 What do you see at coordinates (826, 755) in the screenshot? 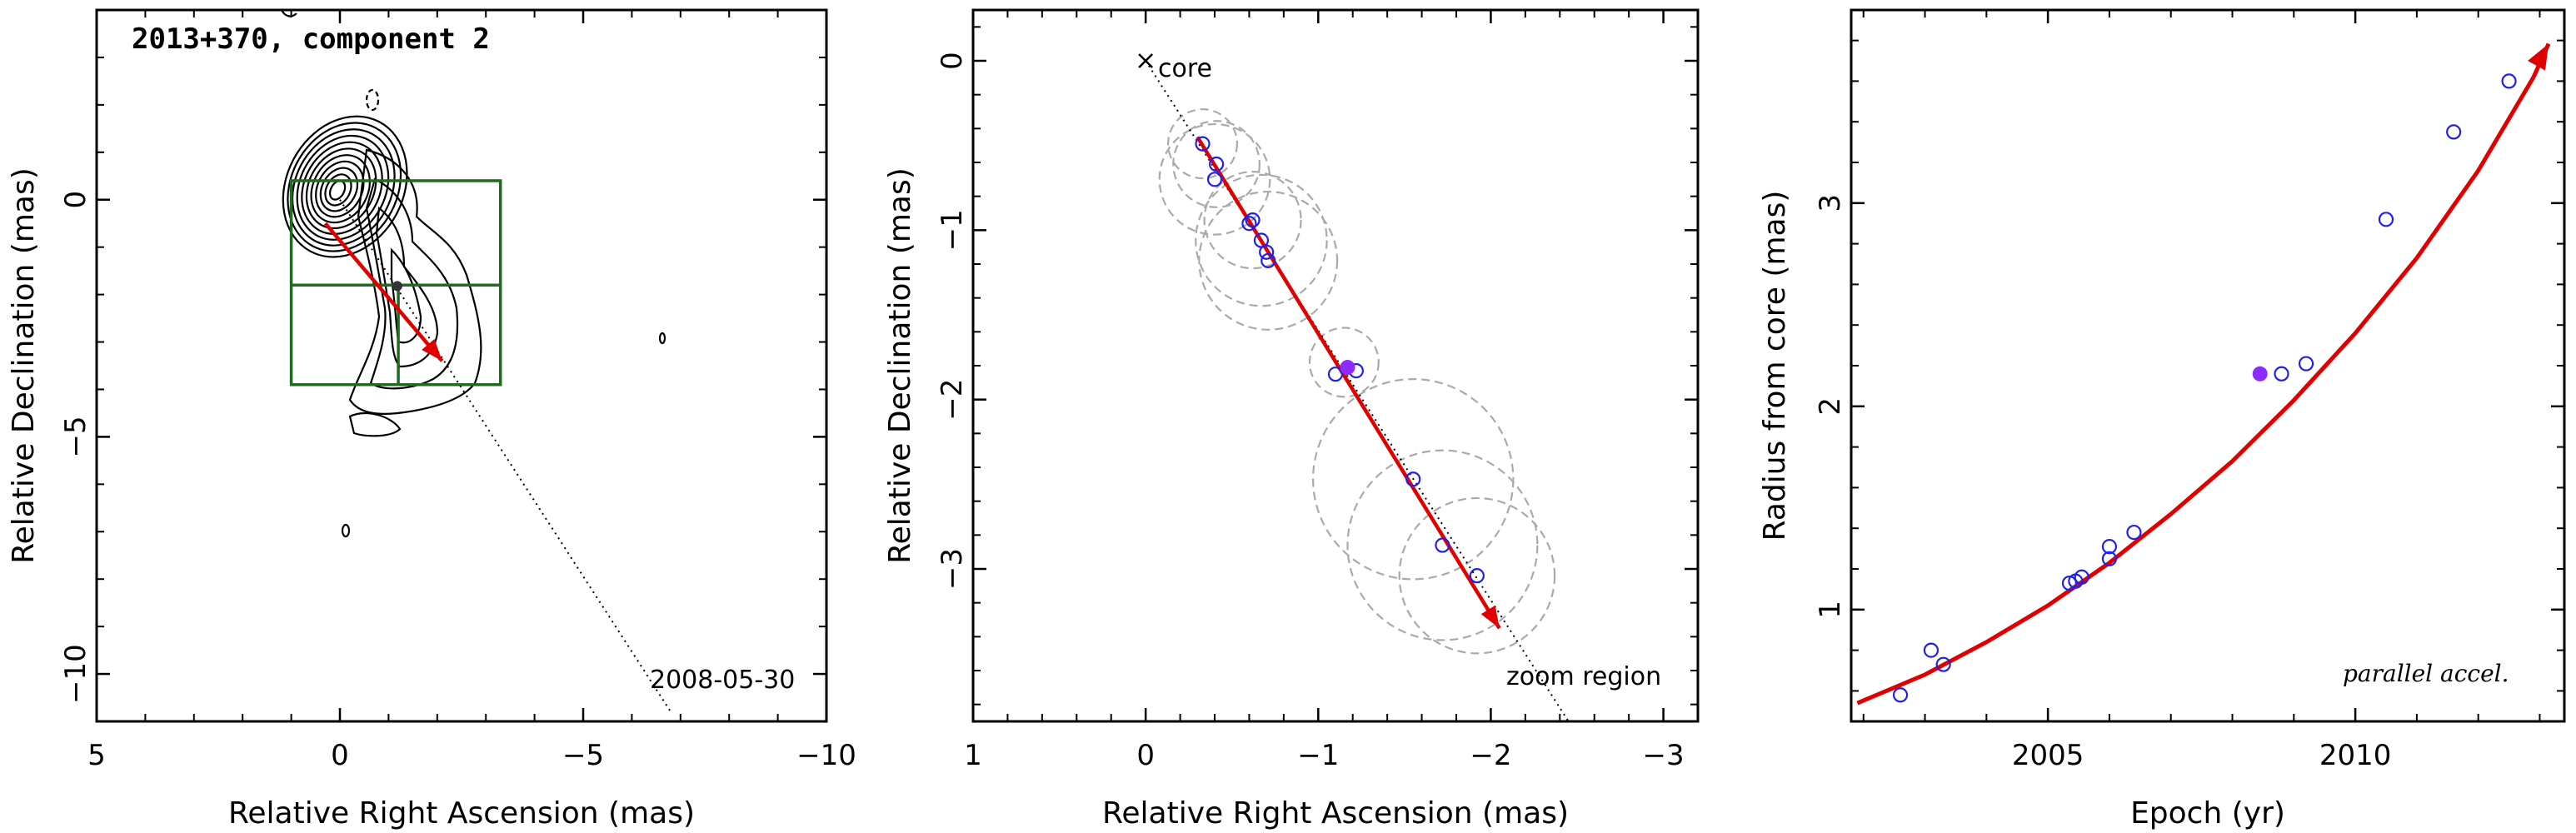
I see `x-tick-label: −10` at bounding box center [826, 755].